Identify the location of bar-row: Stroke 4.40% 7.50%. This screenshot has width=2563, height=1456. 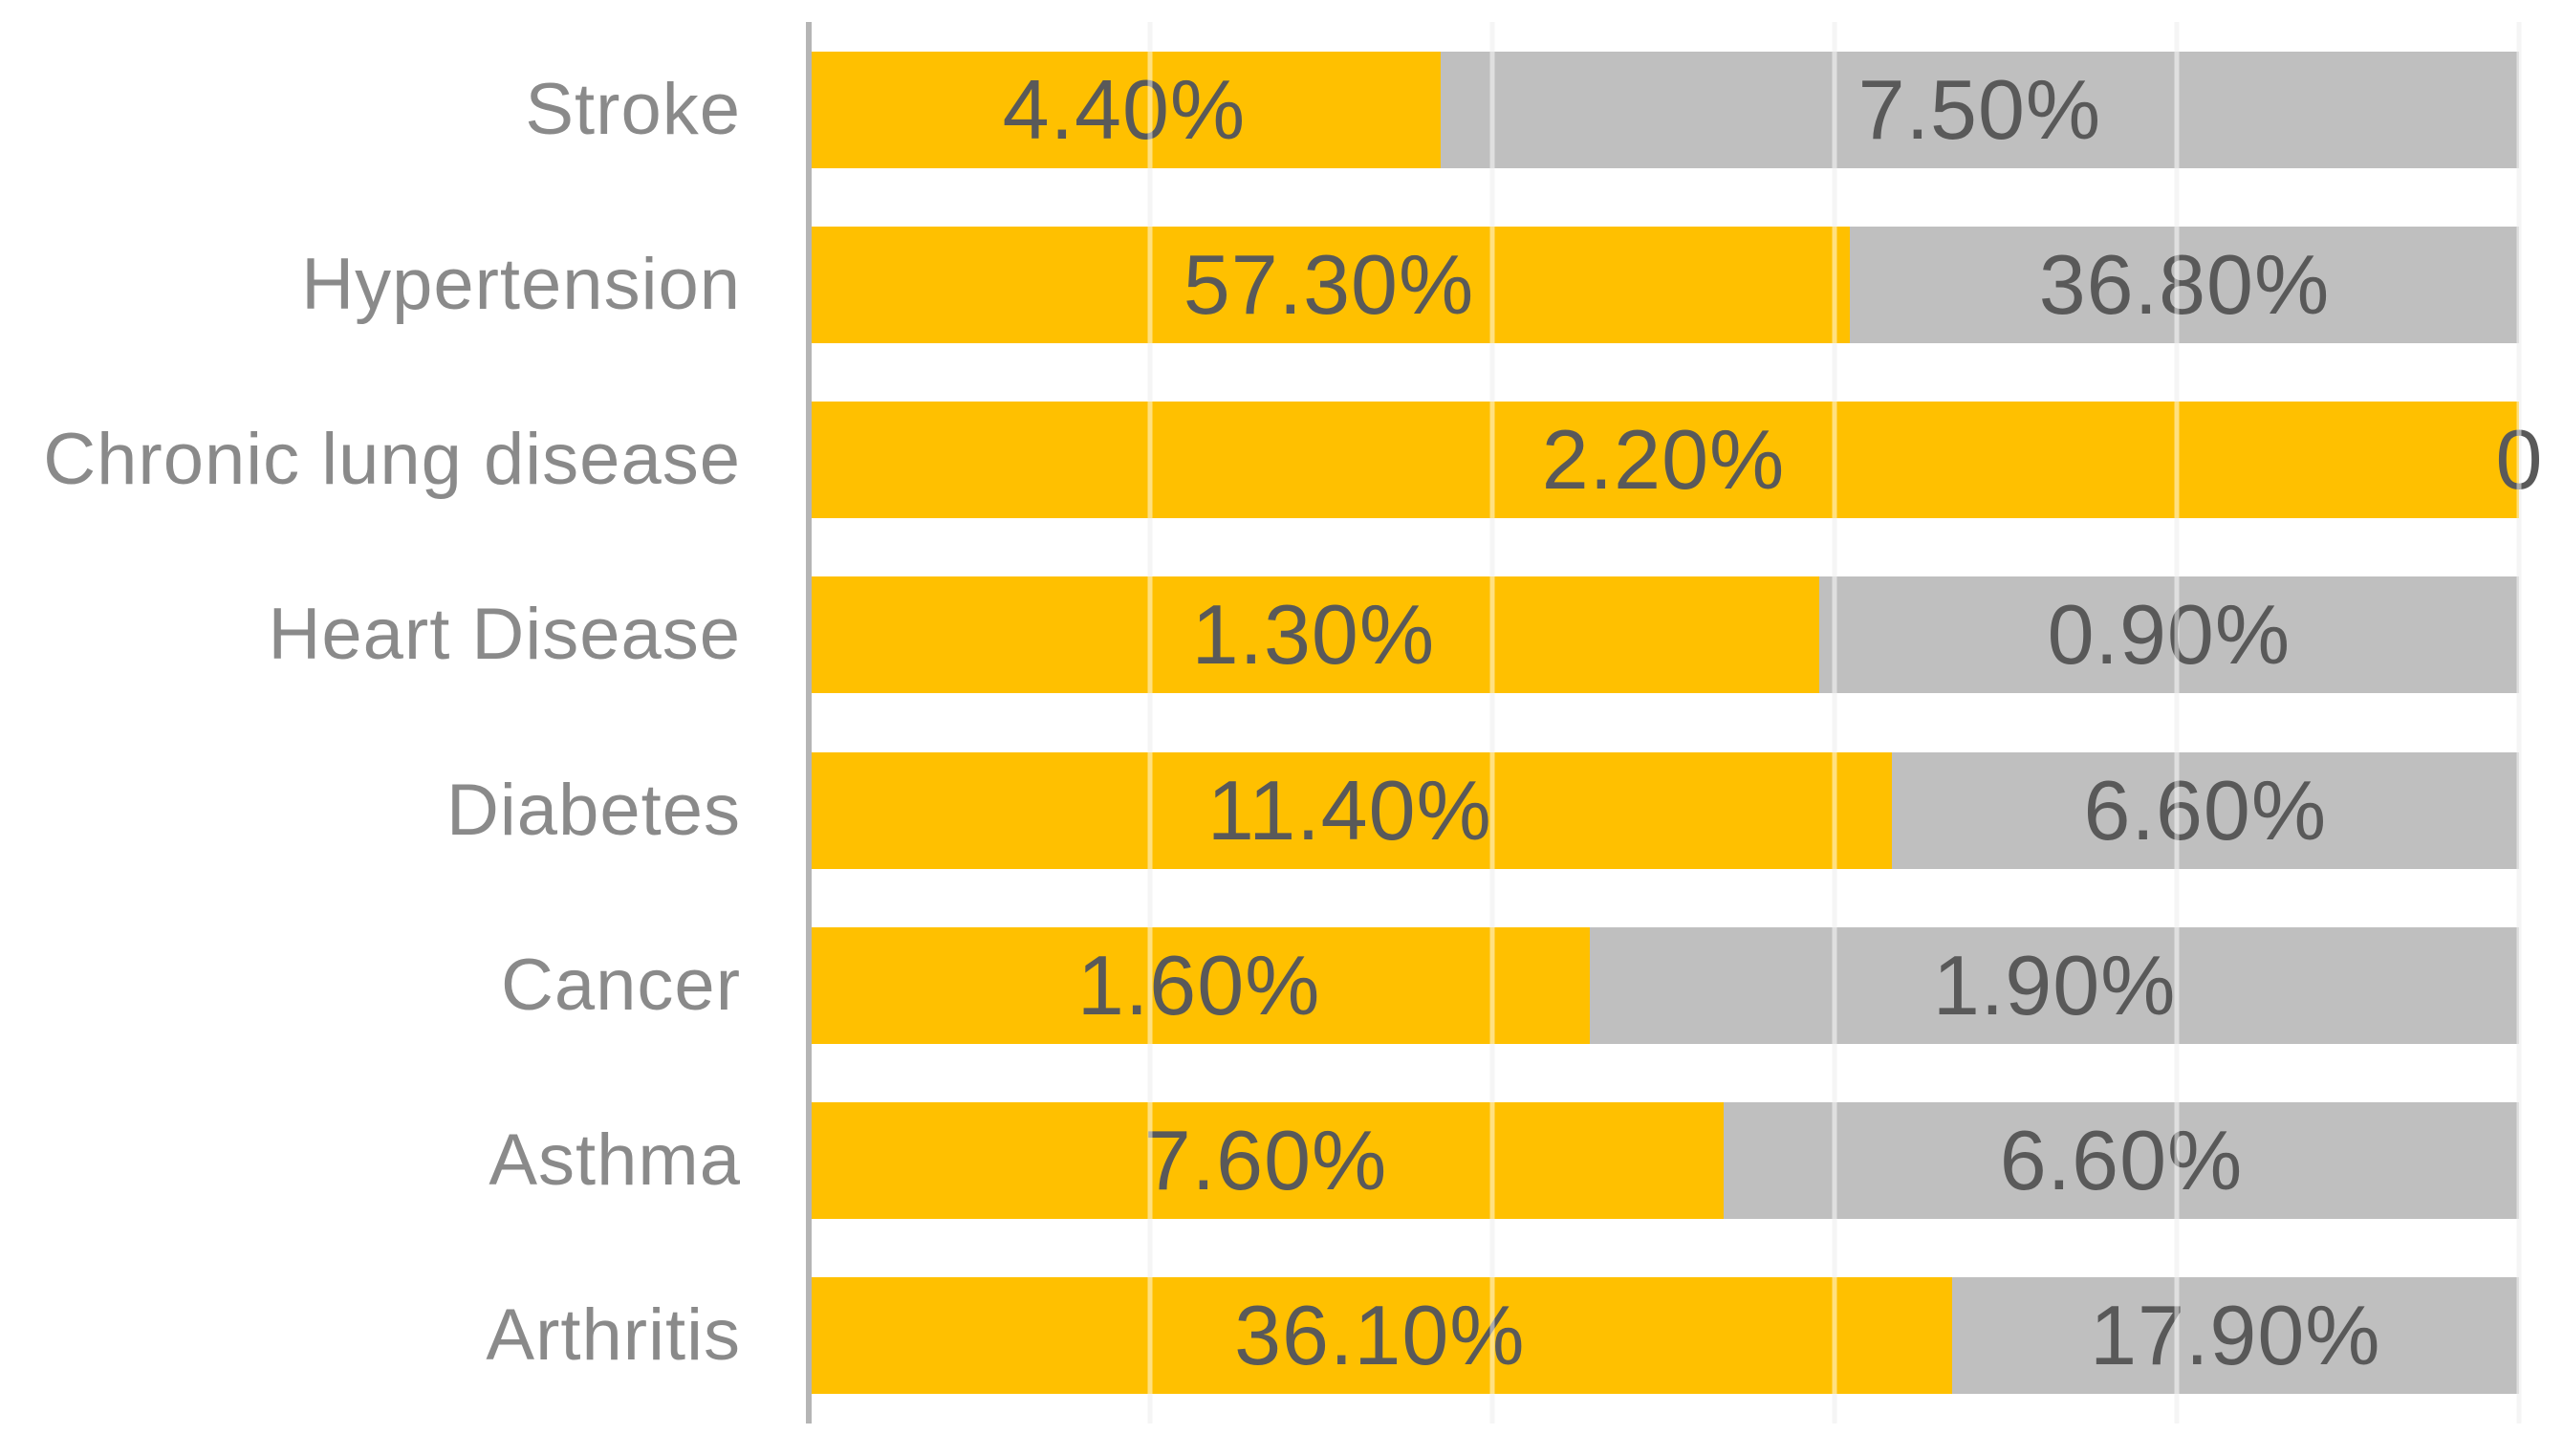
(1281, 109).